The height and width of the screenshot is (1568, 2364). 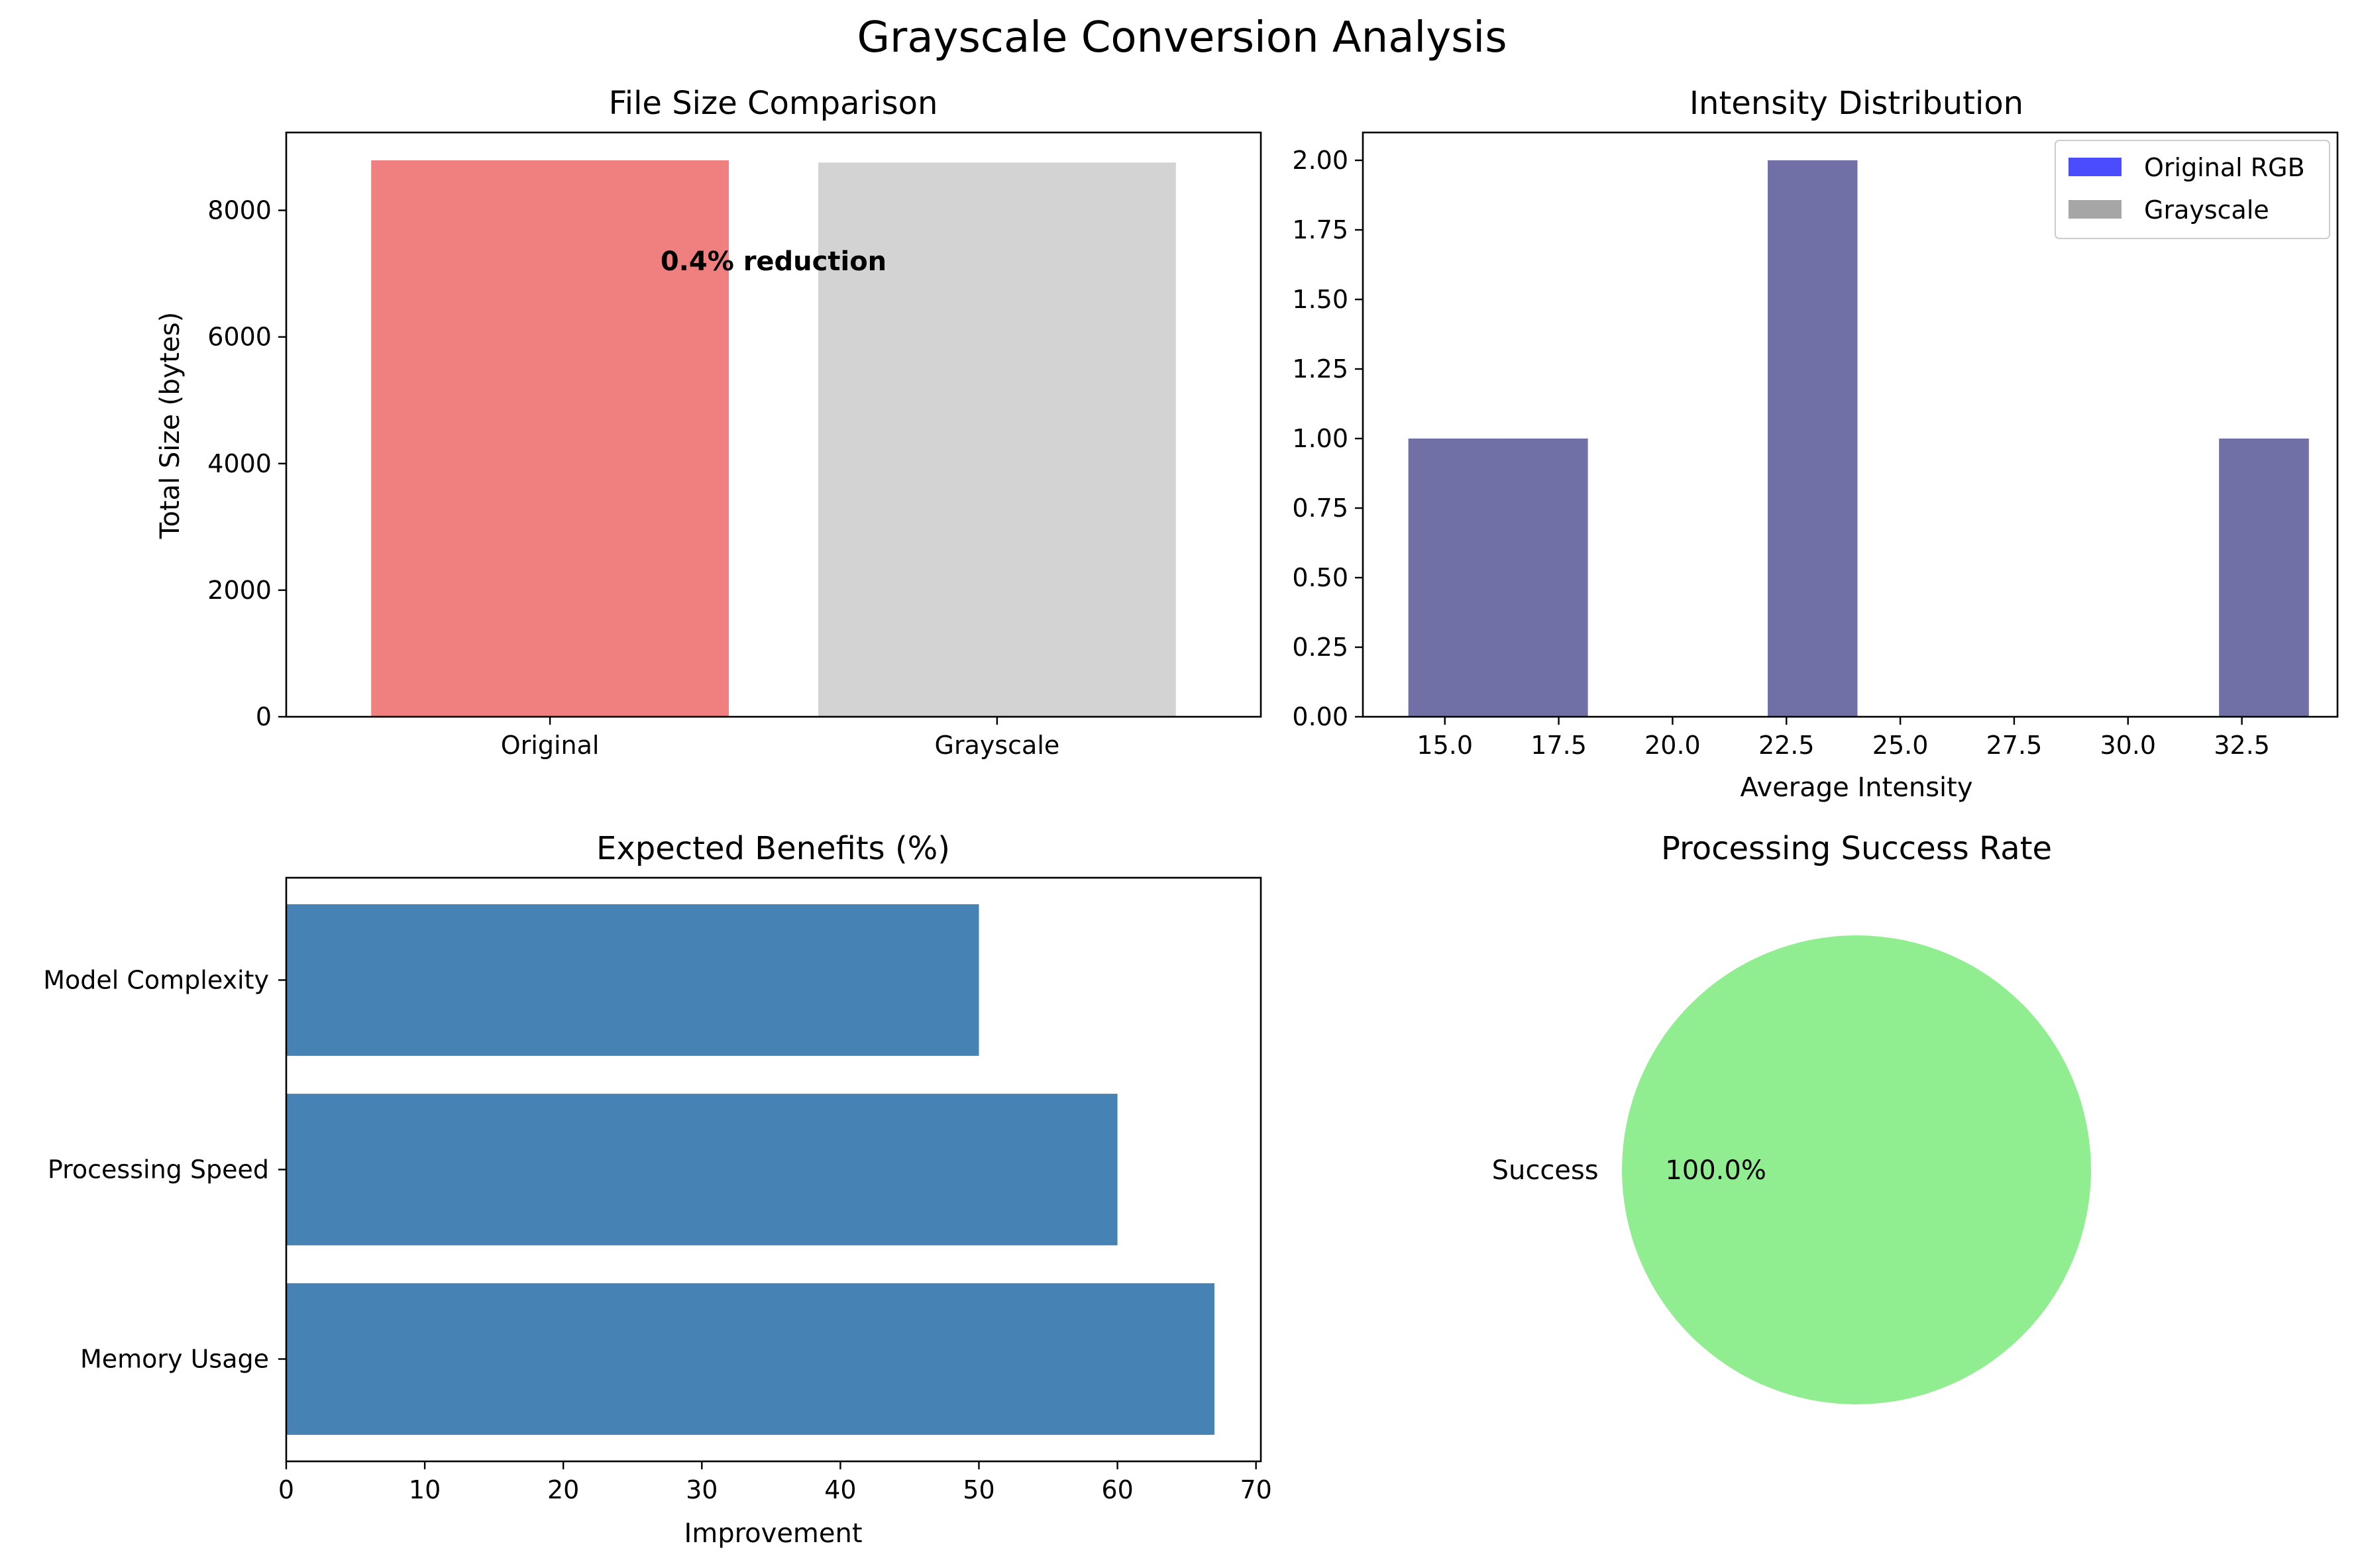 I want to click on pie-pct-success: 100.0%, so click(x=1715, y=1170).